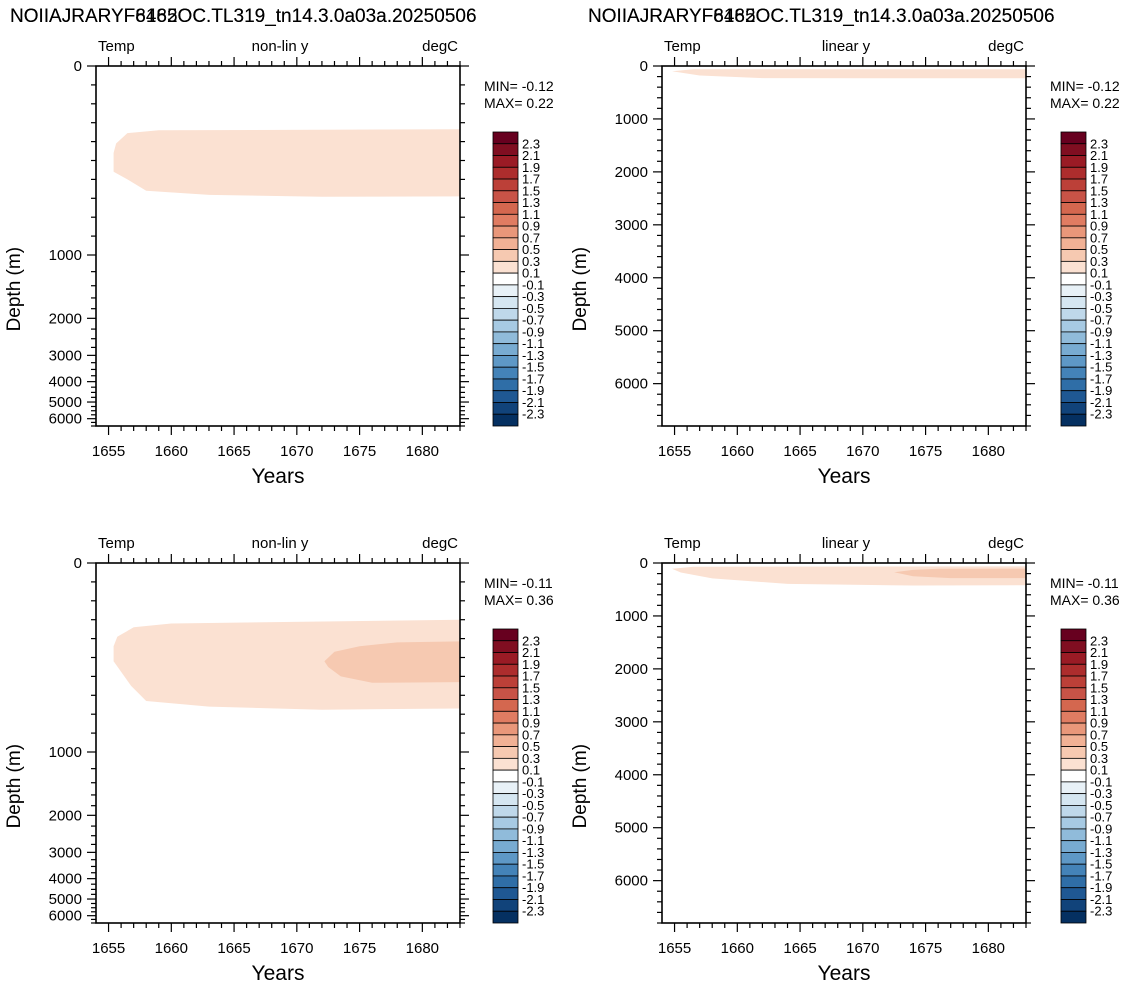  What do you see at coordinates (1101, 331) in the screenshot?
I see `colorbar-label: -0.9` at bounding box center [1101, 331].